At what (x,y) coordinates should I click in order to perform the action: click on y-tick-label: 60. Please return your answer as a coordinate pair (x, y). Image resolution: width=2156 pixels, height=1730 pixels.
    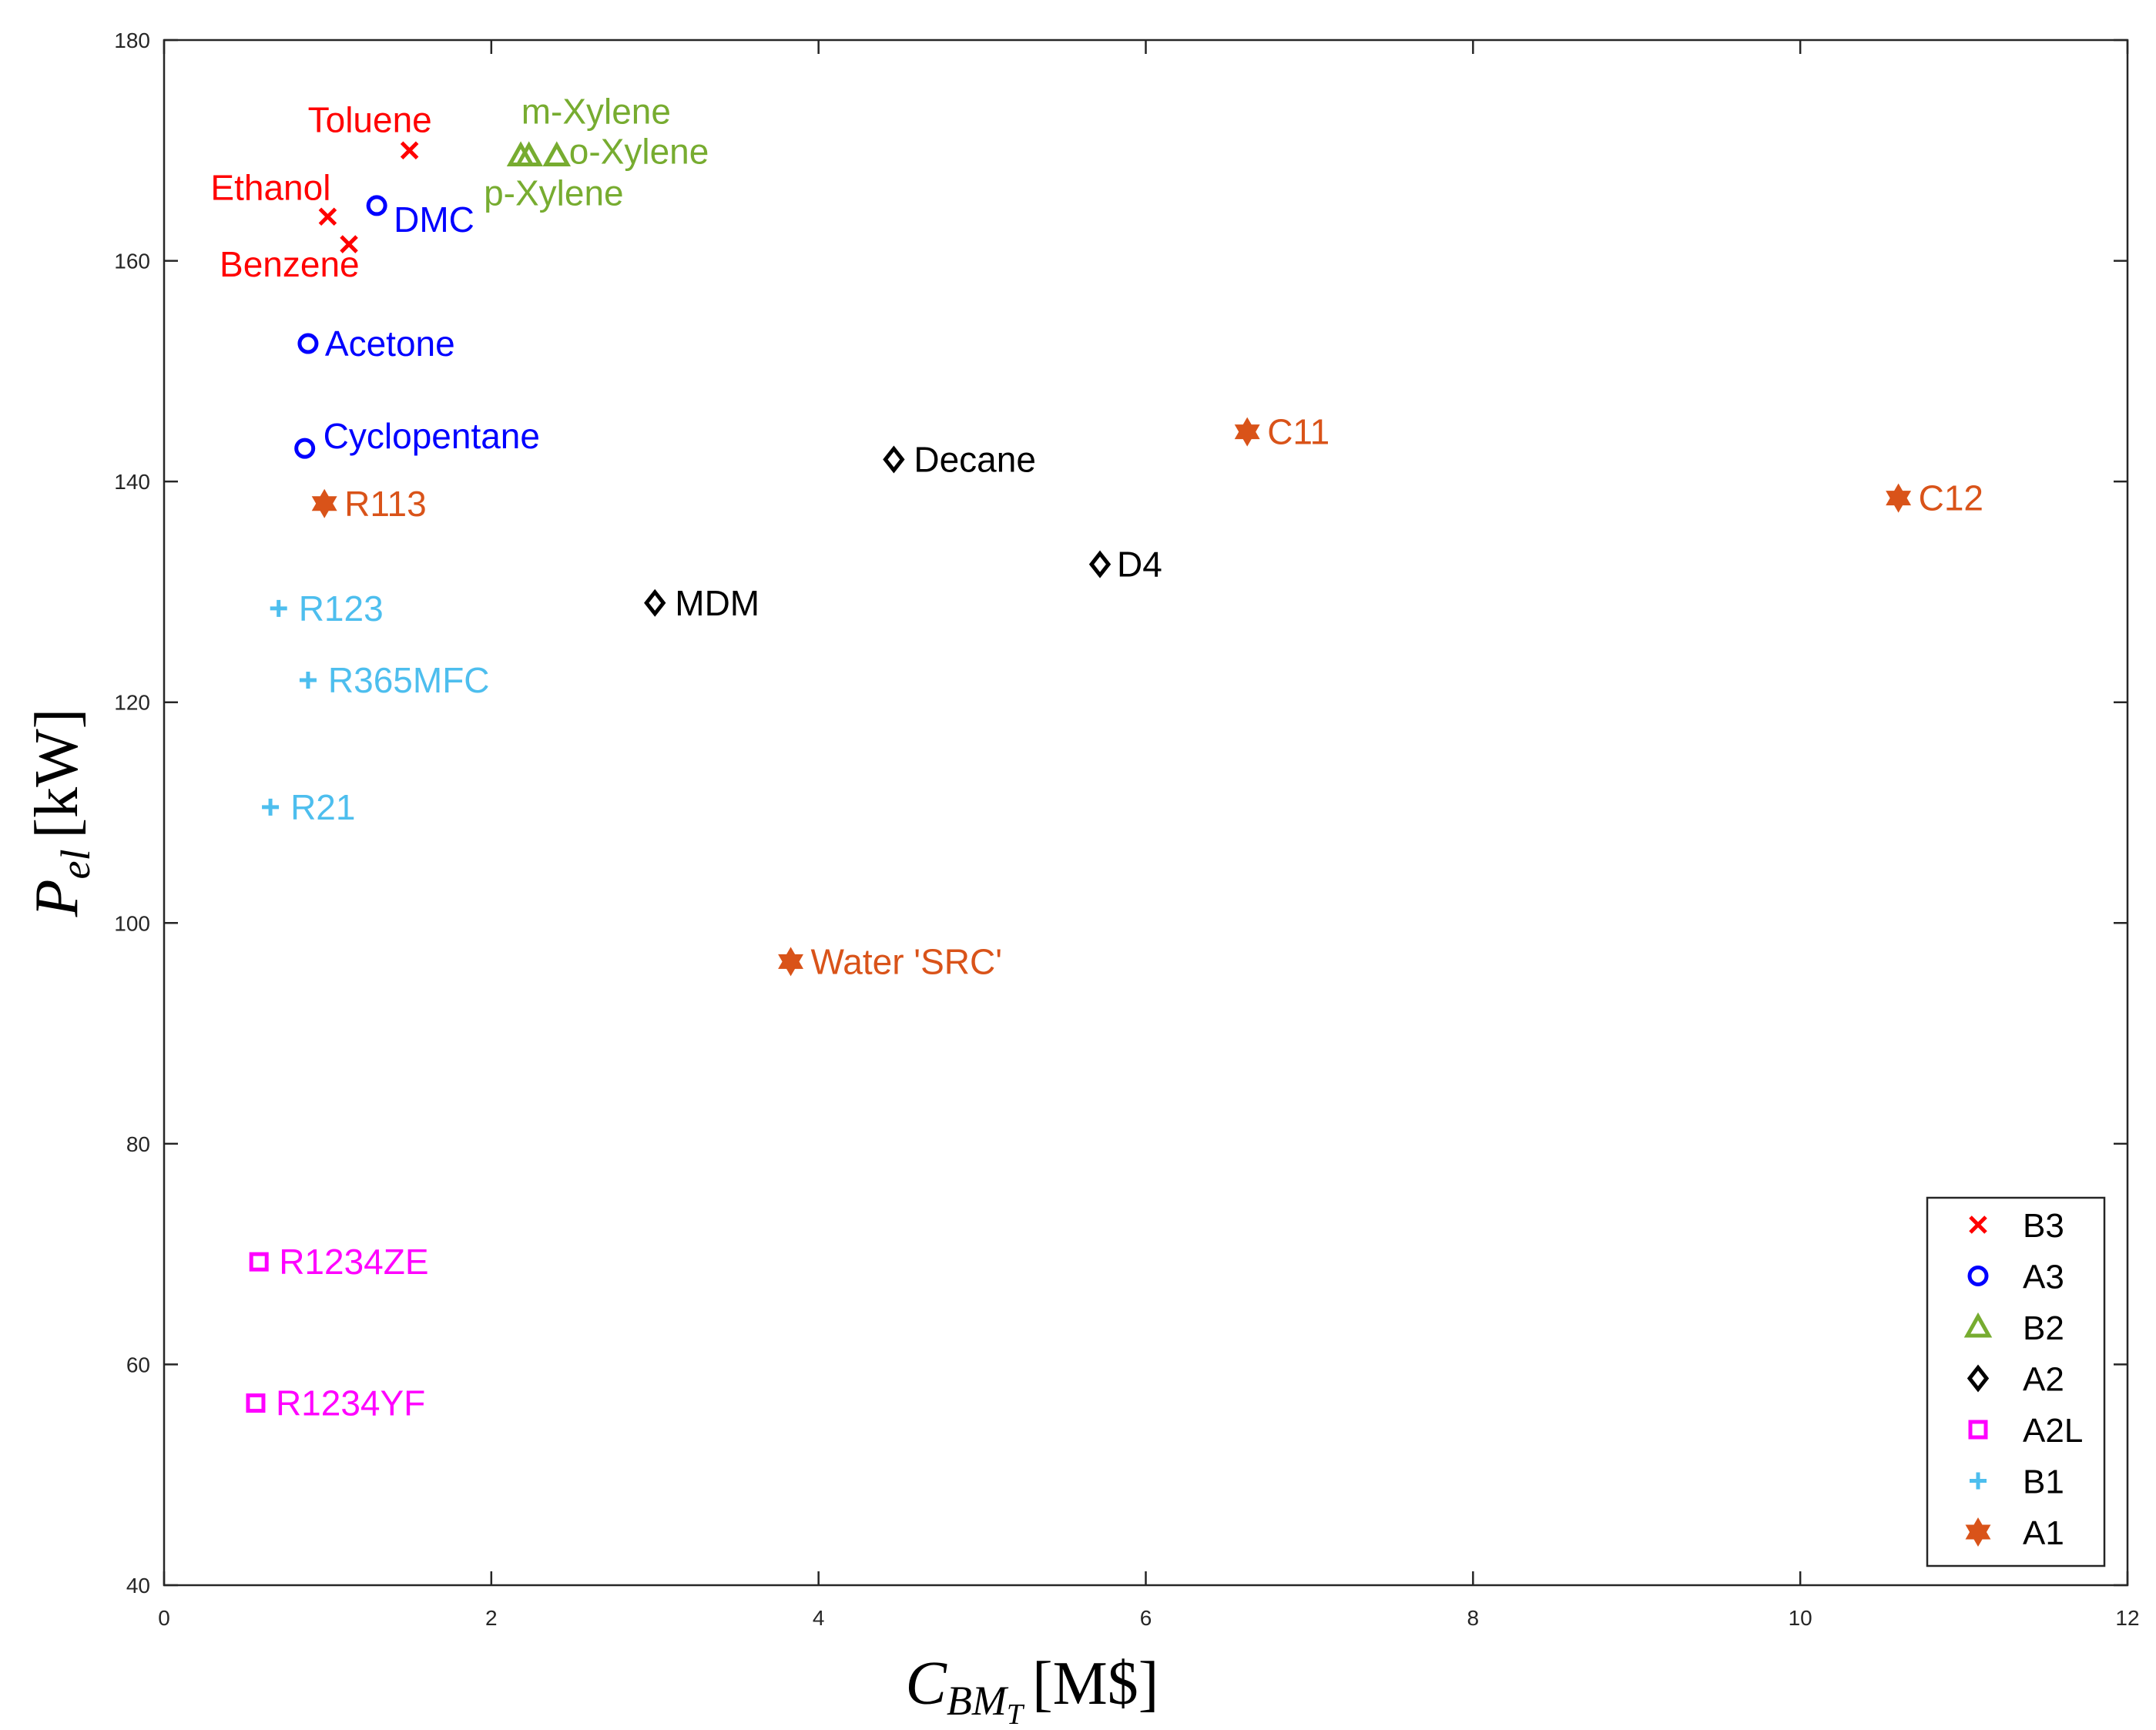
    Looking at the image, I should click on (138, 1364).